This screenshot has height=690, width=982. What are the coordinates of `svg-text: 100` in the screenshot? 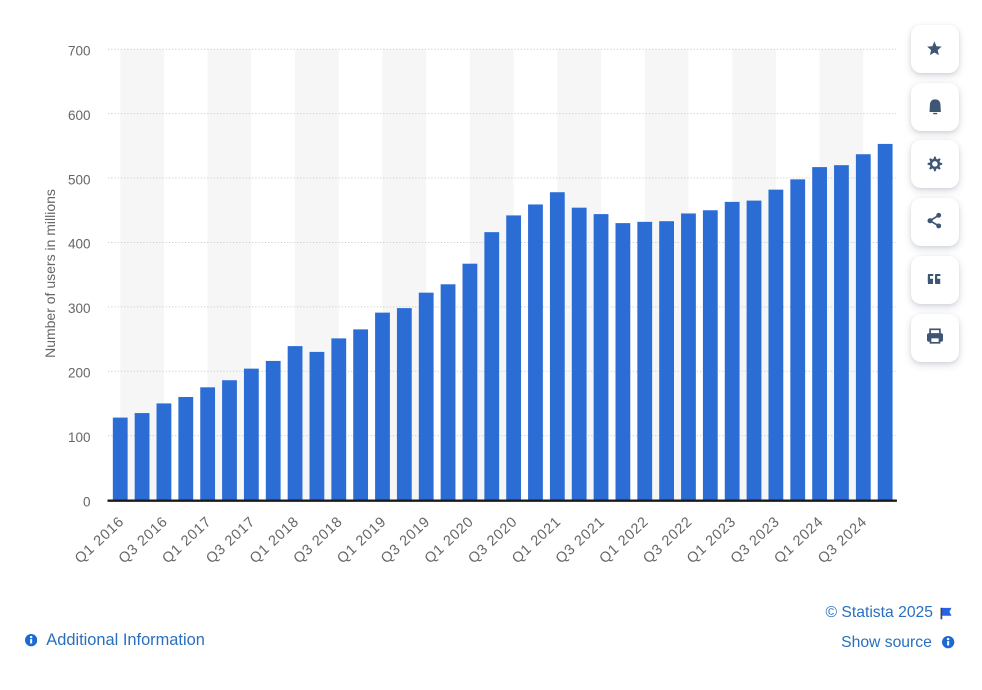 It's located at (79, 437).